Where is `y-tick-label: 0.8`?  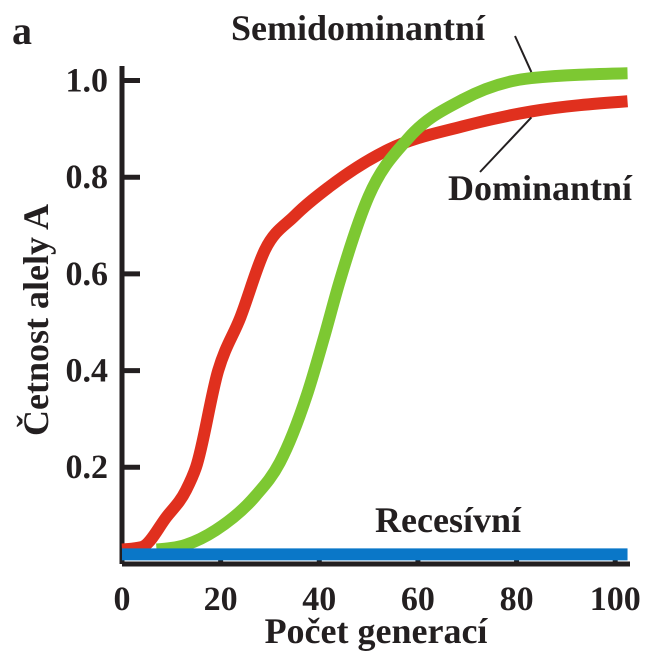 y-tick-label: 0.8 is located at coordinates (87, 177).